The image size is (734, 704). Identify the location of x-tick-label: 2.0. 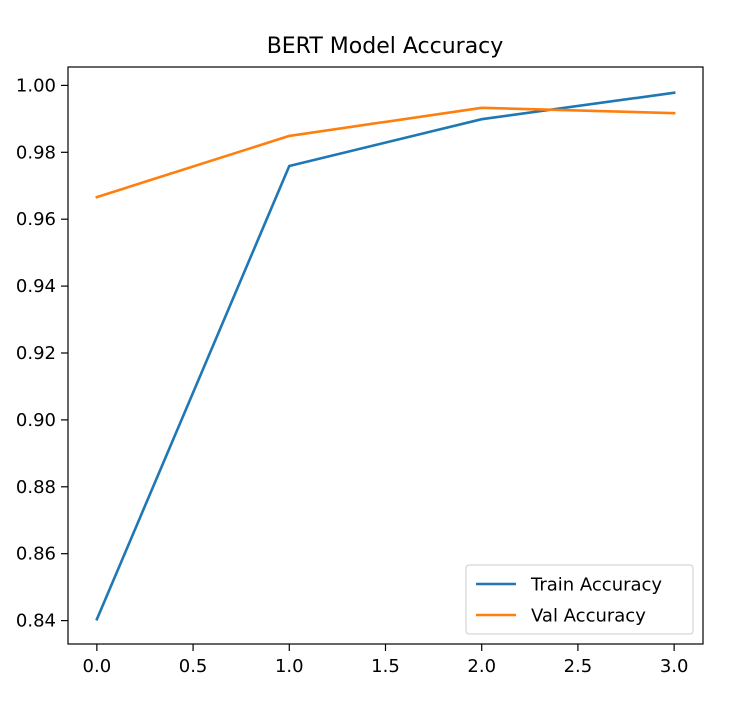
(481, 666).